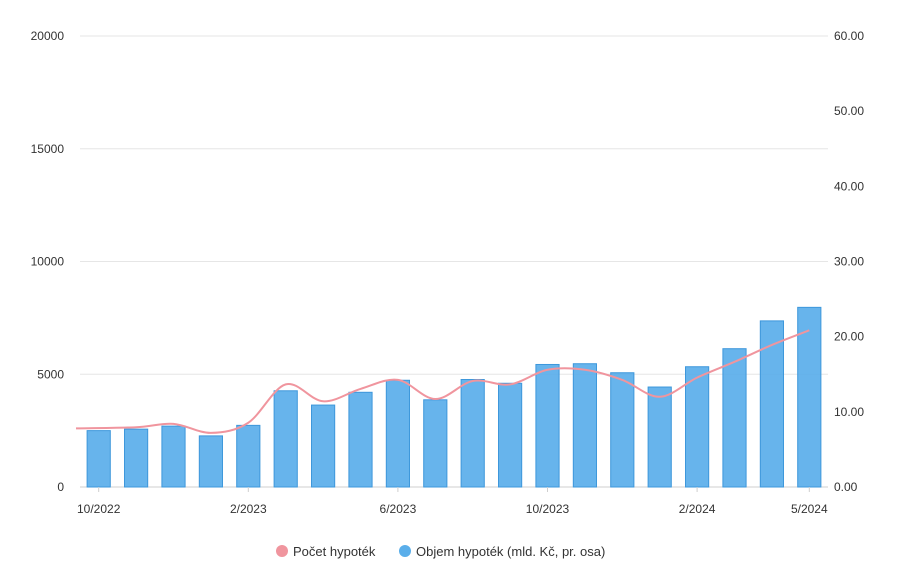 Image resolution: width=908 pixels, height=564 pixels. What do you see at coordinates (849, 337) in the screenshot?
I see `right-tick-label: 20.00` at bounding box center [849, 337].